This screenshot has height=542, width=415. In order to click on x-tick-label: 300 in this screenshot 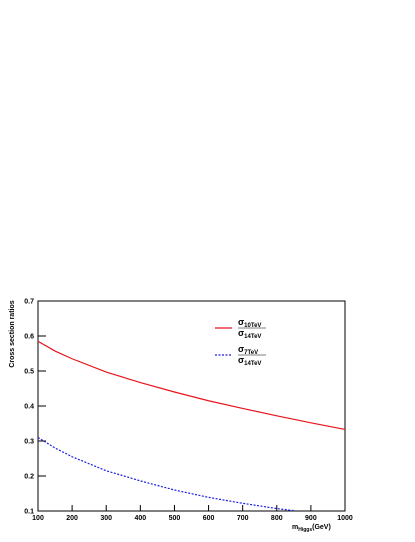, I will do `click(106, 518)`.